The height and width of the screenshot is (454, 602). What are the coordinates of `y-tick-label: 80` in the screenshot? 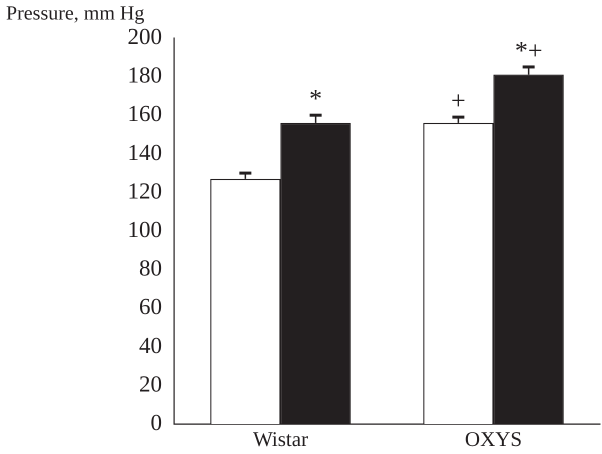 It's located at (150, 268).